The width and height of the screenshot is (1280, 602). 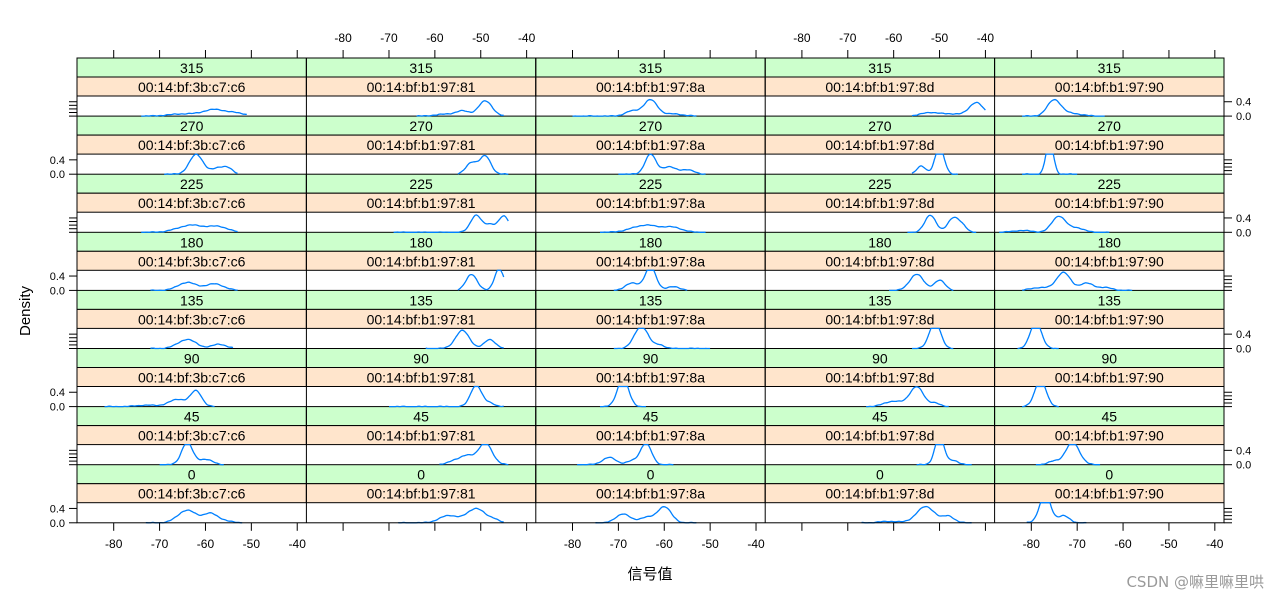 What do you see at coordinates (527, 38) in the screenshot?
I see `x-tick-label: -40` at bounding box center [527, 38].